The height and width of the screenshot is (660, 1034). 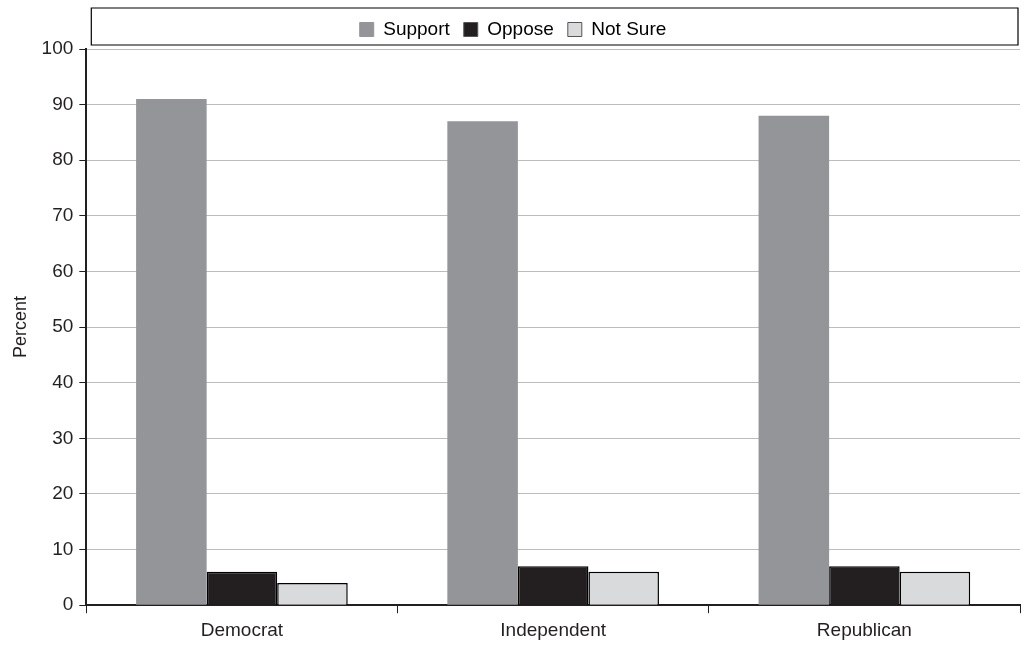 What do you see at coordinates (63, 437) in the screenshot?
I see `y-tick-label: 30` at bounding box center [63, 437].